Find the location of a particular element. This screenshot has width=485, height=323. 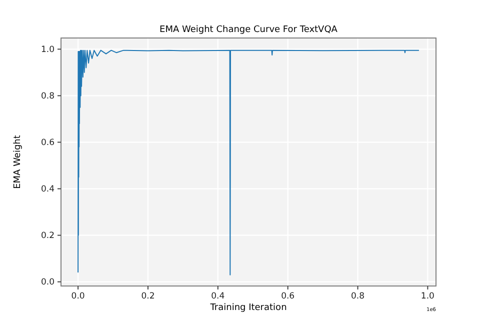

y-tick-label: 0.0 is located at coordinates (47, 283).